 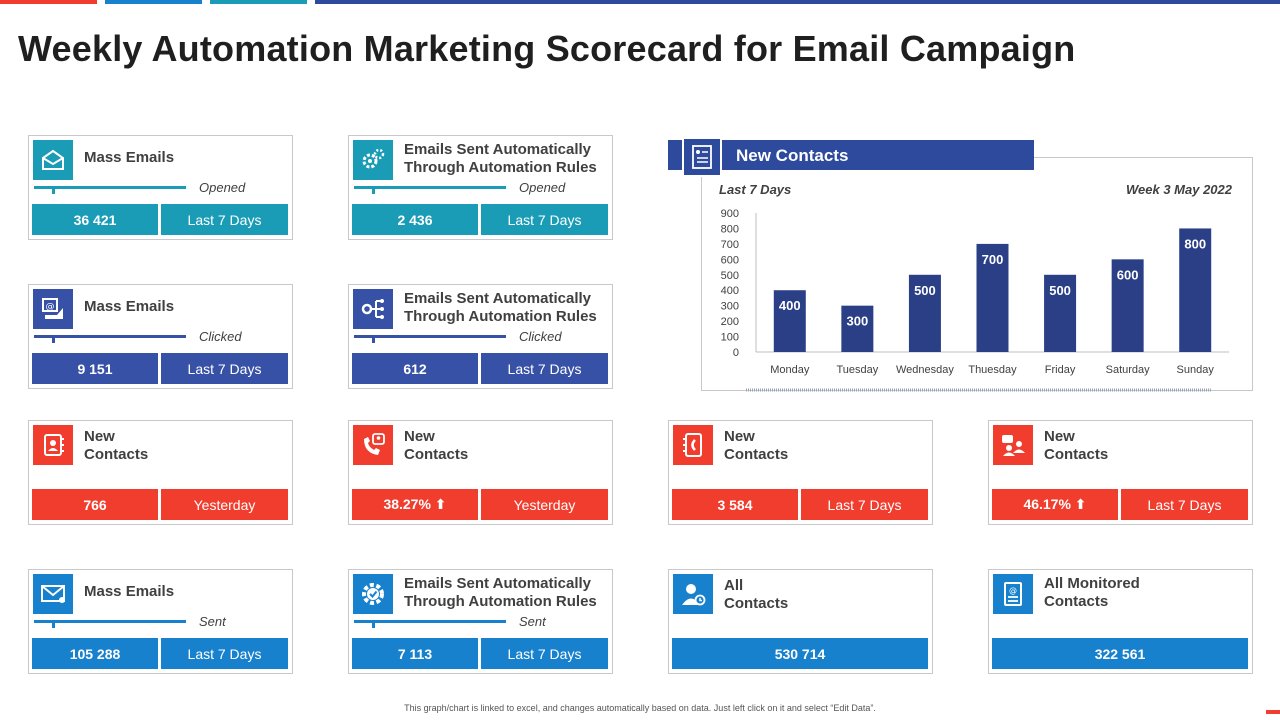 What do you see at coordinates (160, 472) in the screenshot?
I see `card-new-contacts-yesterday: New Contacts 766 Yesterday` at bounding box center [160, 472].